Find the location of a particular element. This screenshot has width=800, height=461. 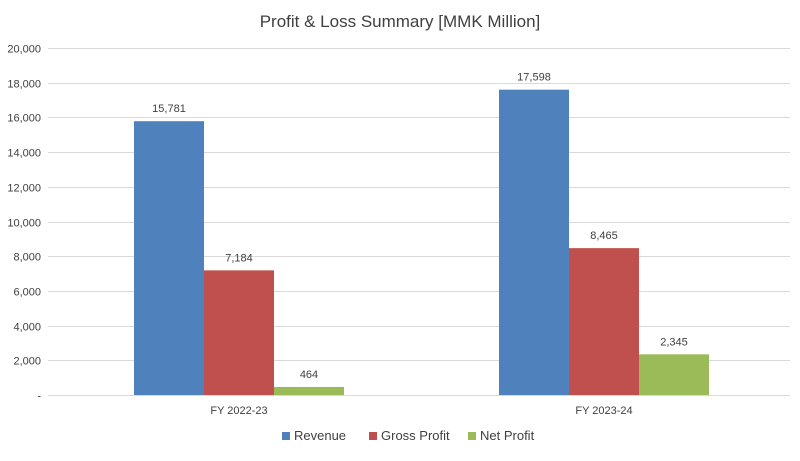

chart-title: Profit & Loss Summary [MMK Million] is located at coordinates (400, 21).